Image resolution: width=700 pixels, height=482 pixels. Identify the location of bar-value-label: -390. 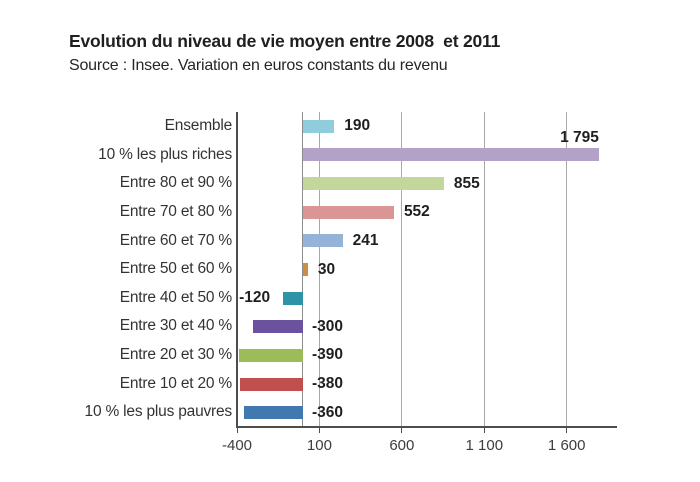
(327, 355).